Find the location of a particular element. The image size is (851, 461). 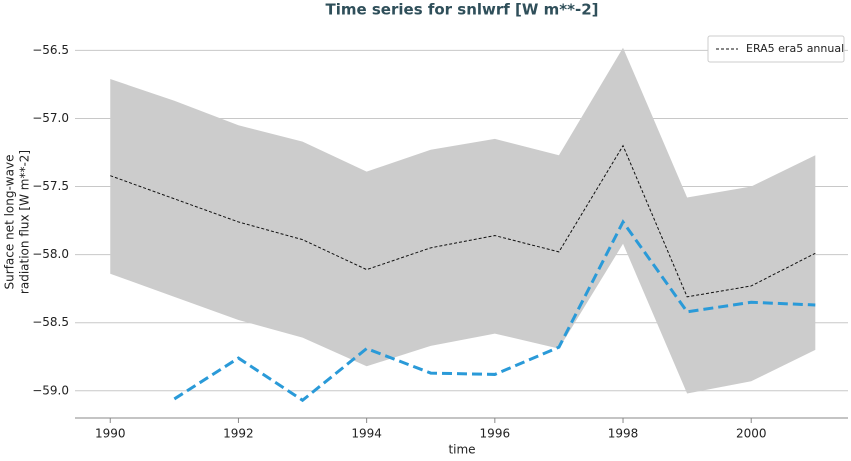

x-tick-label: 1998 is located at coordinates (623, 434).